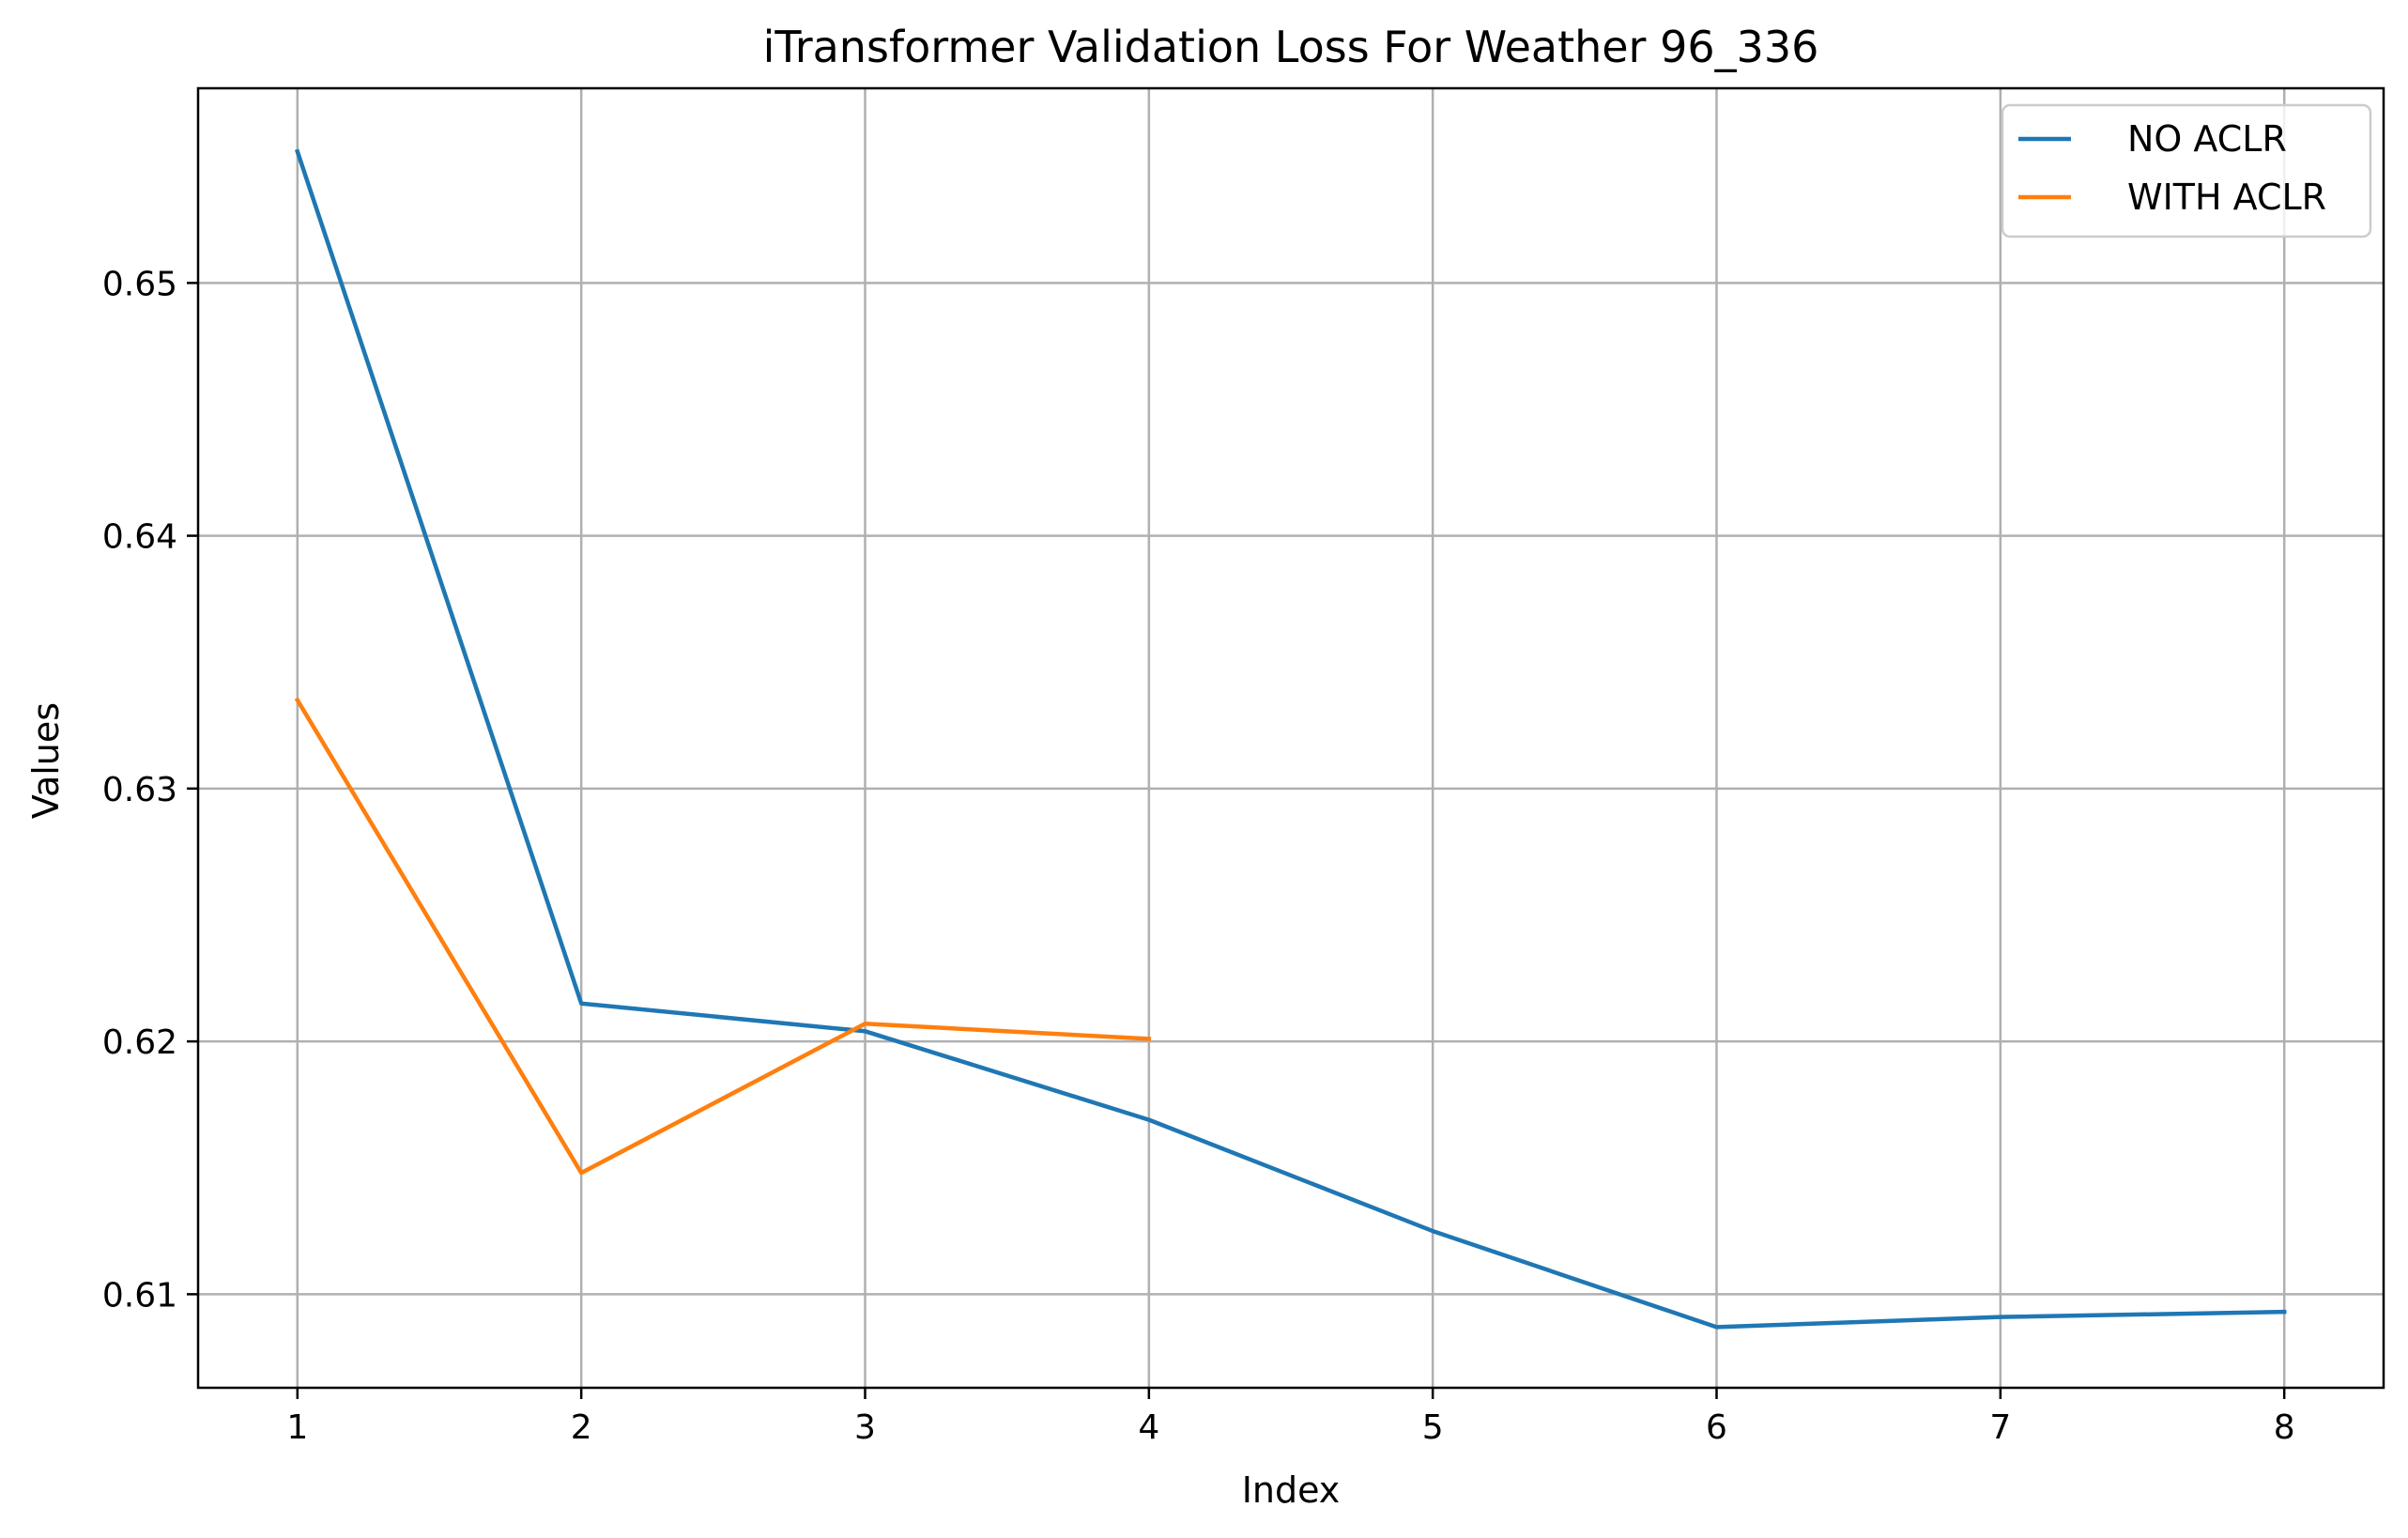 The image size is (2408, 1538). I want to click on y-tick-label: 0.62, so click(140, 1042).